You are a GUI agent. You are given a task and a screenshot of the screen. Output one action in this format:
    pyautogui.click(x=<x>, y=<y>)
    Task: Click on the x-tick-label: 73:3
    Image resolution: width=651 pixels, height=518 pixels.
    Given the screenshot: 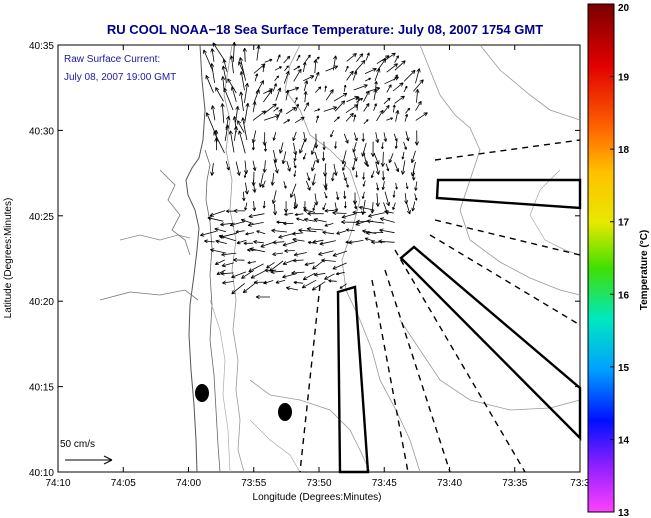 What is the action you would take?
    pyautogui.click(x=580, y=483)
    